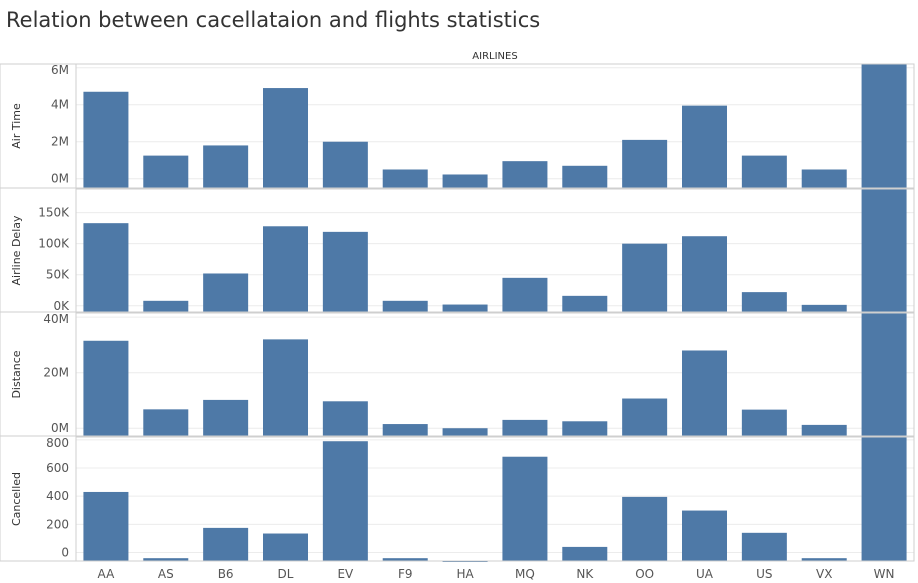 The image size is (918, 583). Describe the element at coordinates (465, 308) in the screenshot. I see `bar-airline-delay-ha` at that location.